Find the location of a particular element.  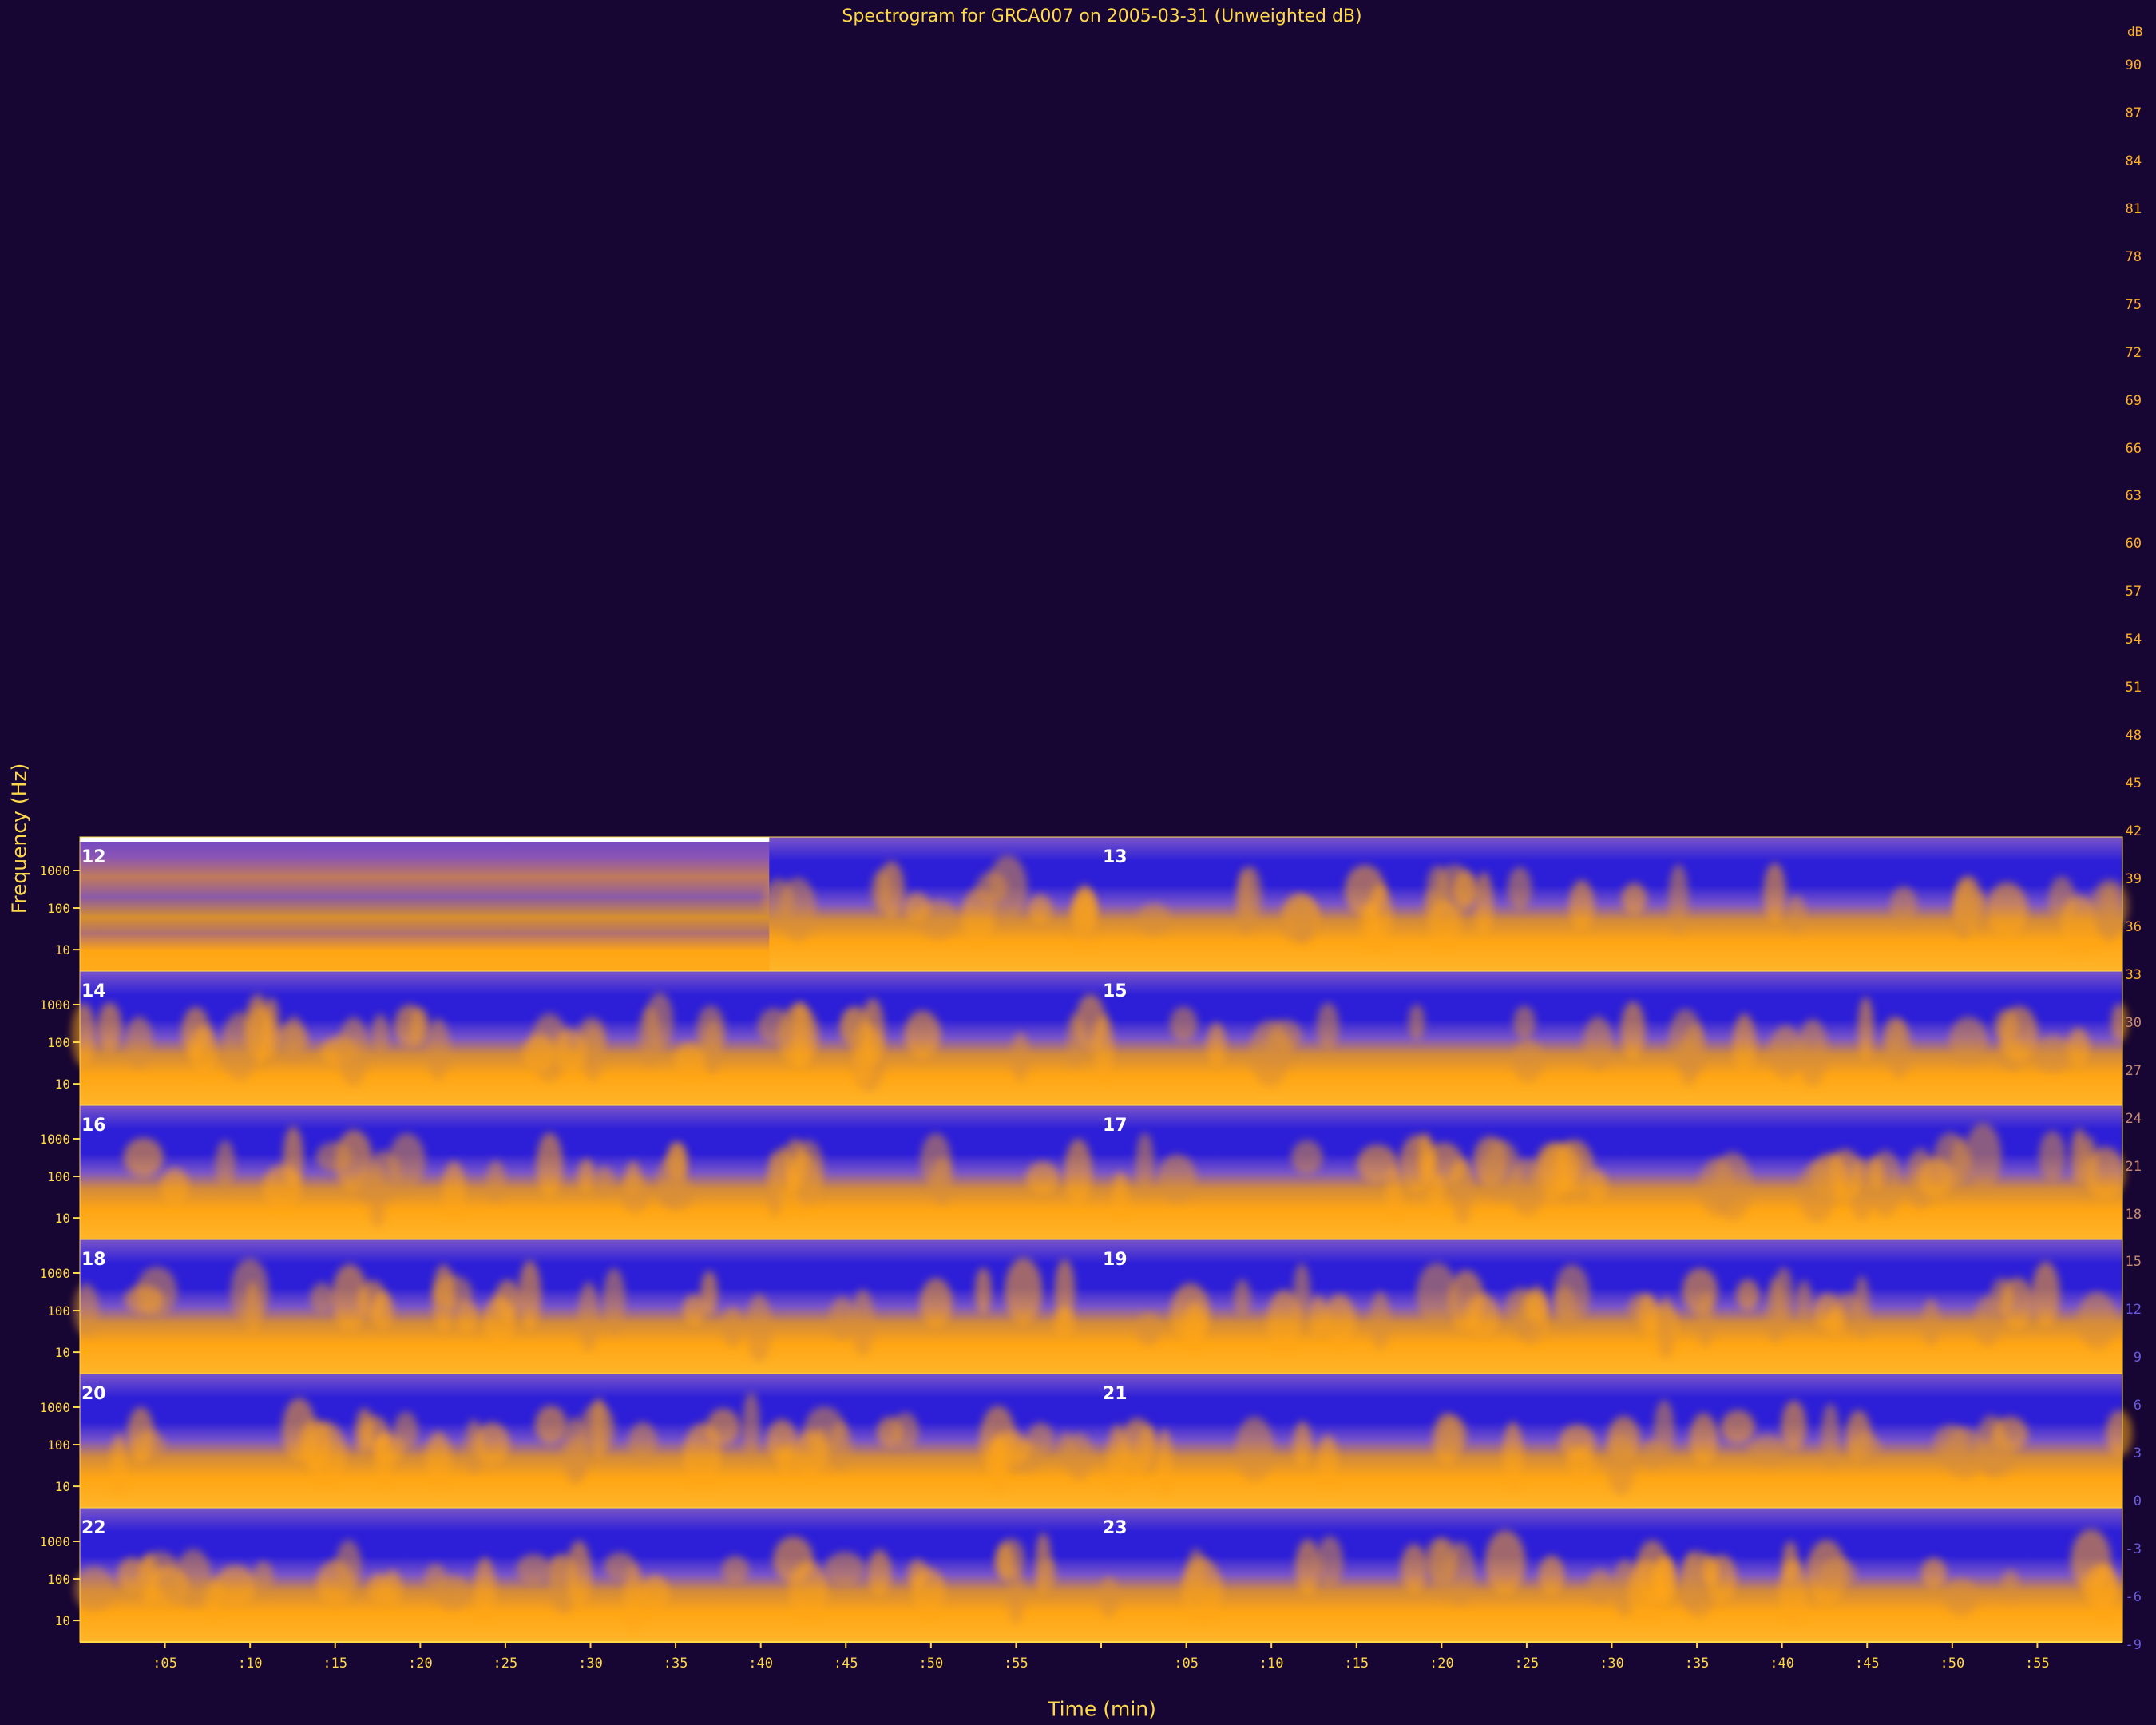

hour-label: 12 is located at coordinates (93, 857).